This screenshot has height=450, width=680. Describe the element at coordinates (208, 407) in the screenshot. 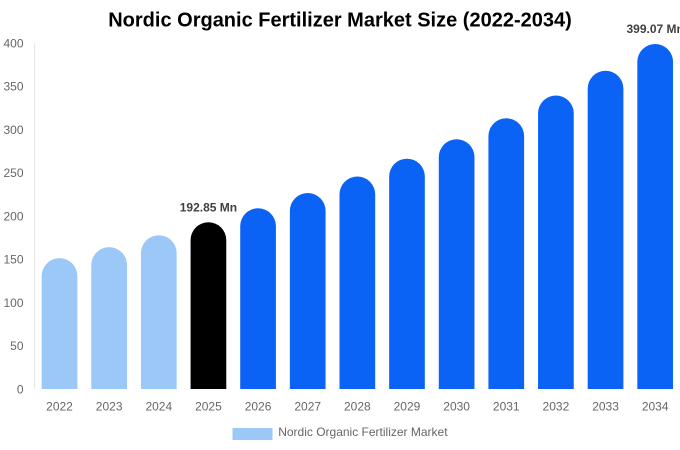

I see `svg-text: 2025` at that location.